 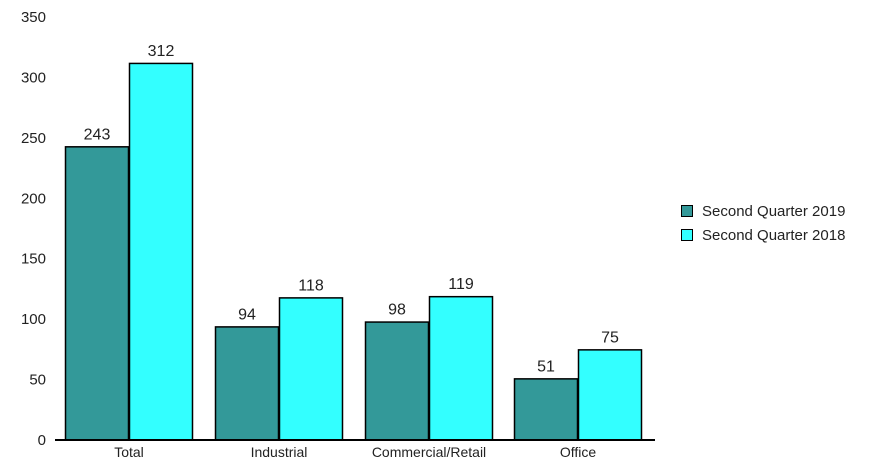 I want to click on data-label: 75, so click(x=610, y=337).